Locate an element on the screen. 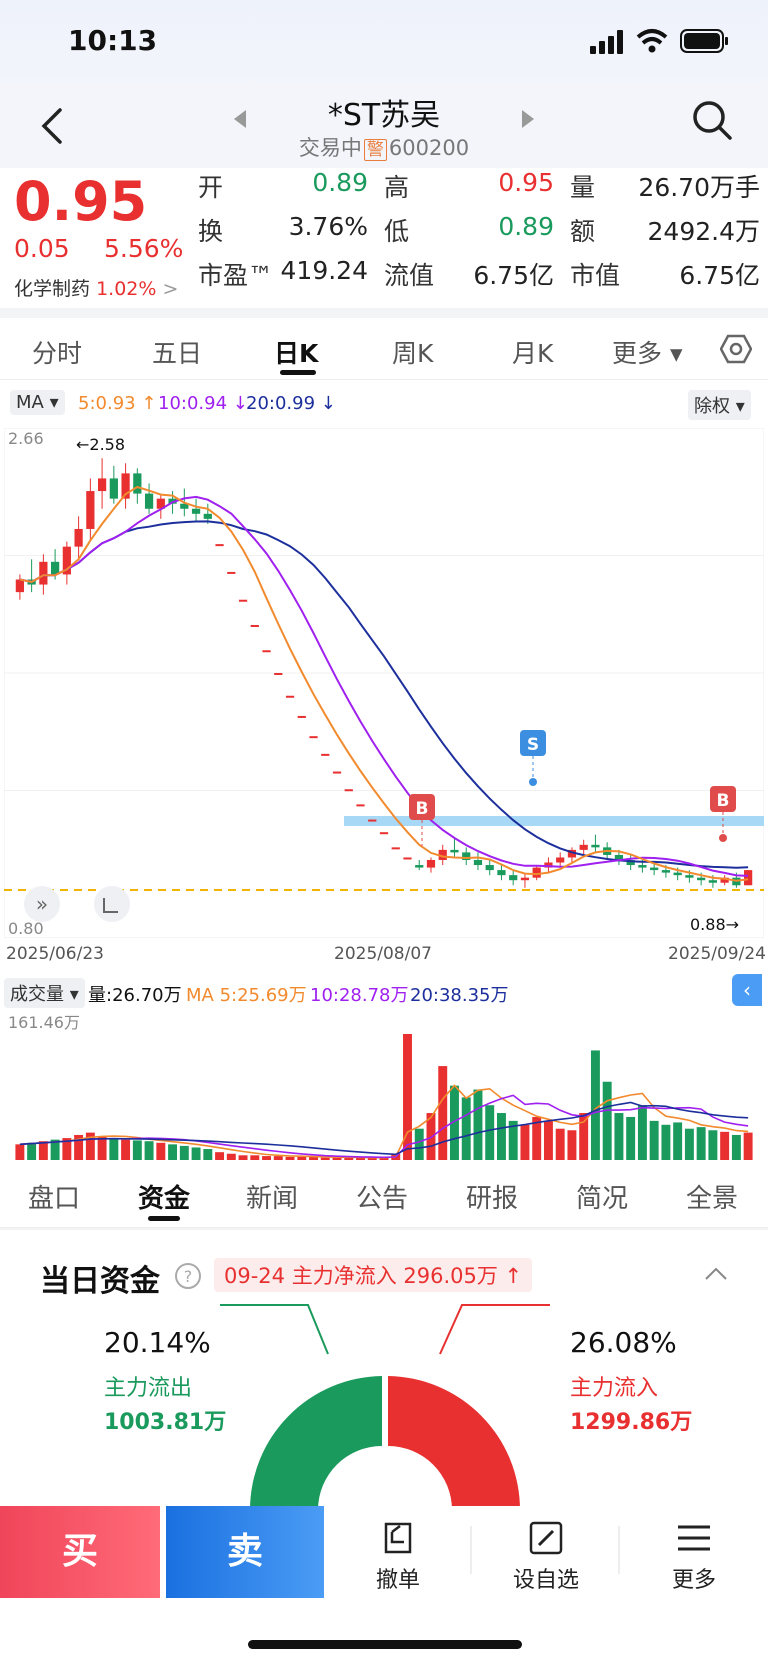 The image size is (768, 1663). high-marker: ←2.58 is located at coordinates (100, 444).